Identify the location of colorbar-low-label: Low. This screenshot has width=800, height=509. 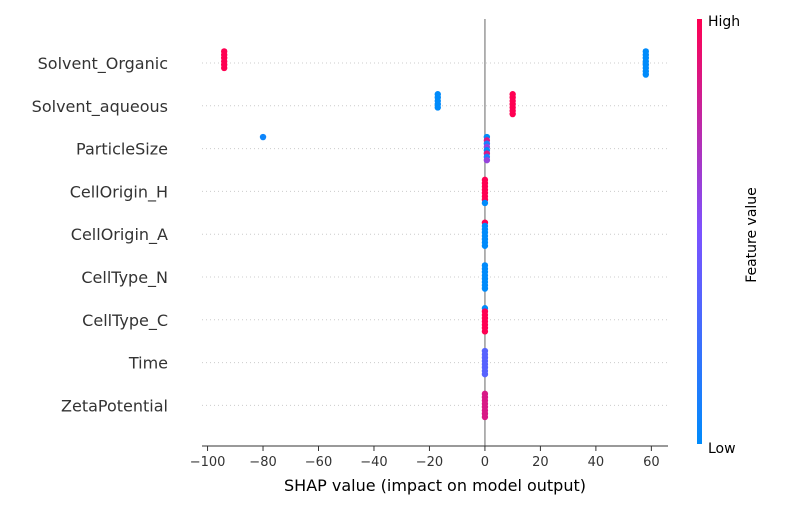
(722, 449).